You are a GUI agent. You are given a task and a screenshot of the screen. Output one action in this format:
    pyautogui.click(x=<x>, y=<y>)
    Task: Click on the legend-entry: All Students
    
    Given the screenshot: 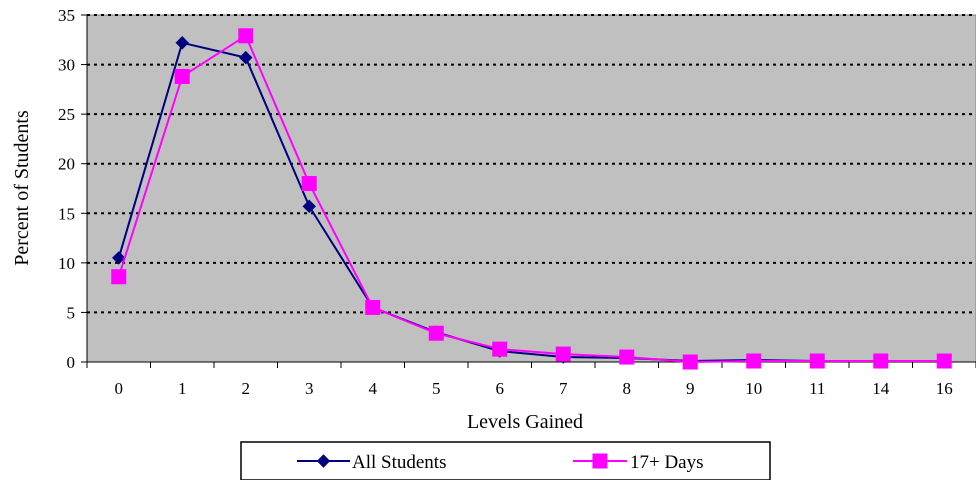 What is the action you would take?
    pyautogui.click(x=371, y=462)
    